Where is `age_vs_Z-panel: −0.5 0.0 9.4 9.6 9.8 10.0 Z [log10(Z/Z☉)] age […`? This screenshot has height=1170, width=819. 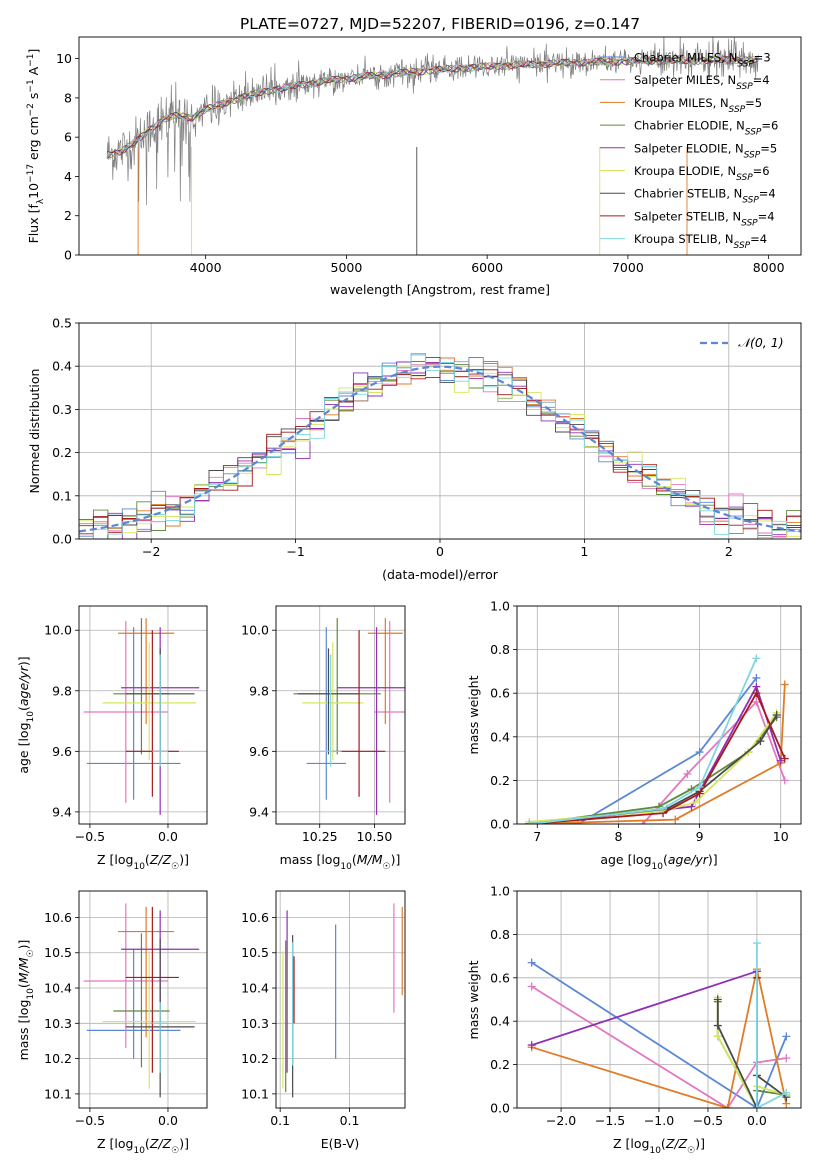 age_vs_Z-panel: −0.5 0.0 9.4 9.6 9.8 10.0 Z [log10(Z/Z☉)] age [… is located at coordinates (112, 738).